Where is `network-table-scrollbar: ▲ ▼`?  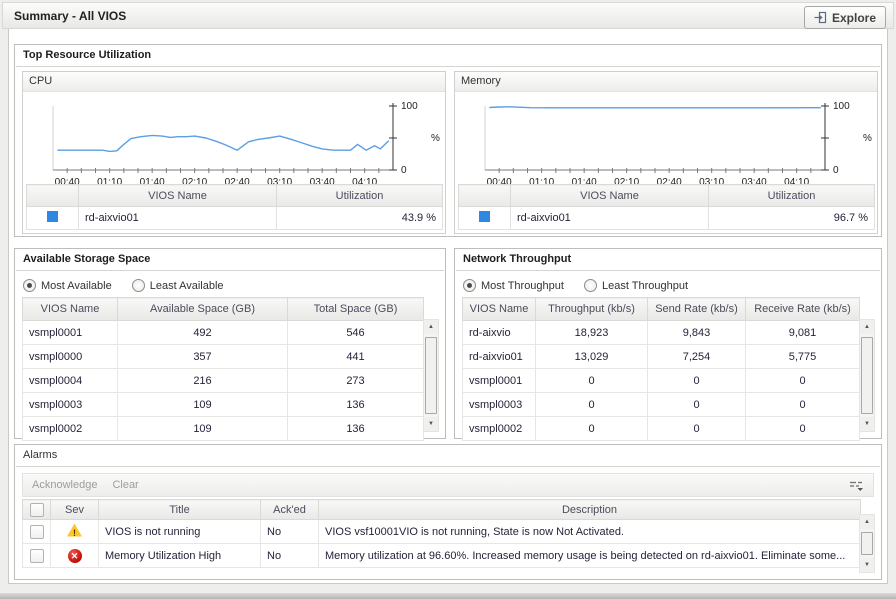 network-table-scrollbar: ▲ ▼ is located at coordinates (867, 375).